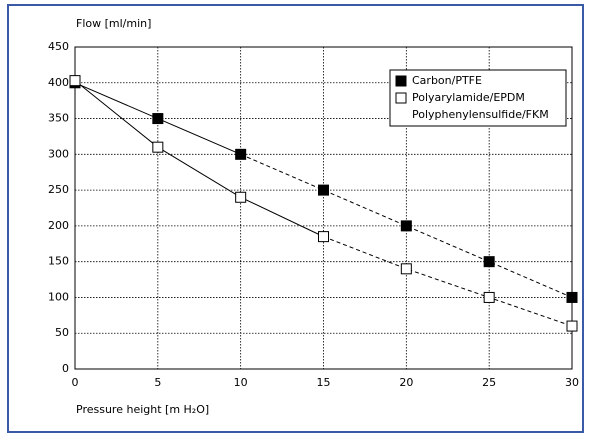 The image size is (592, 445). I want to click on x-tick-label: 25, so click(489, 382).